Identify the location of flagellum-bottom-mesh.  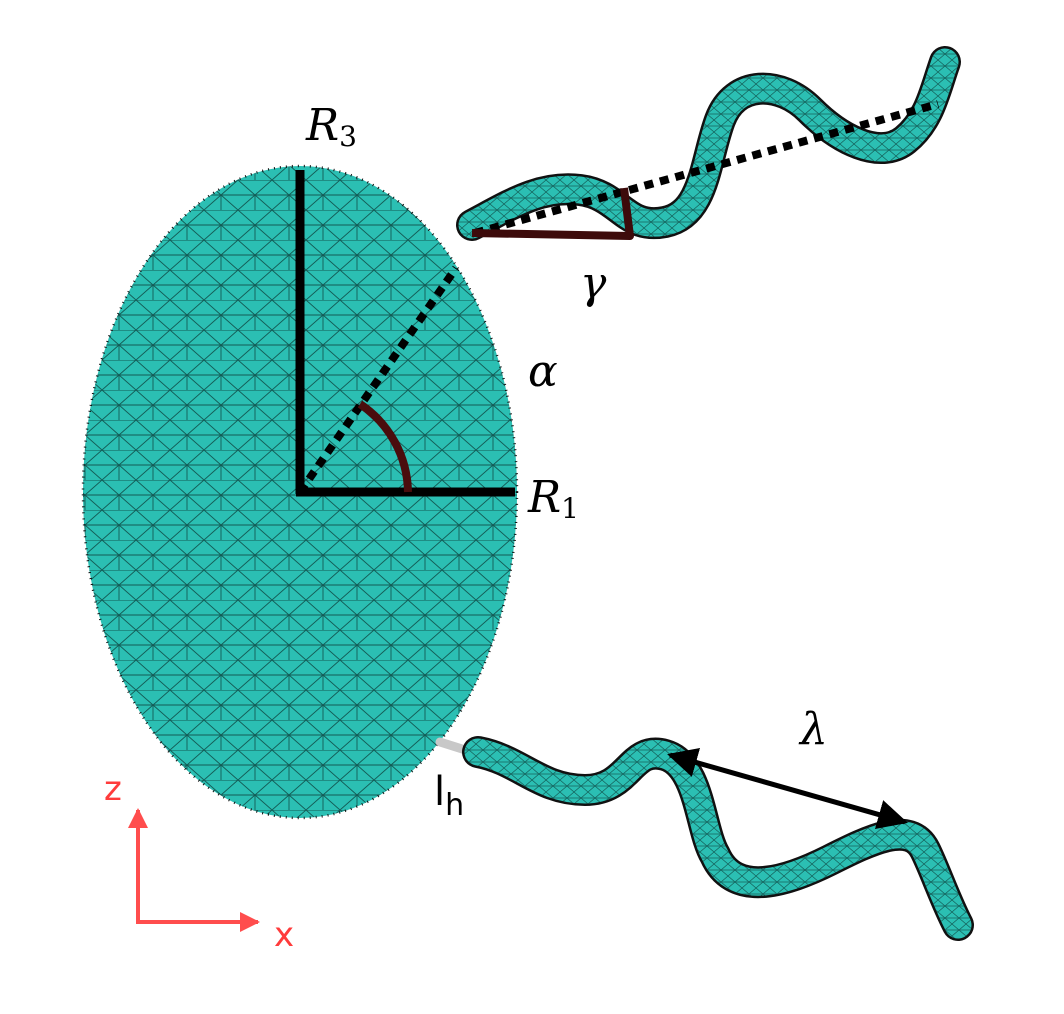
(718, 838).